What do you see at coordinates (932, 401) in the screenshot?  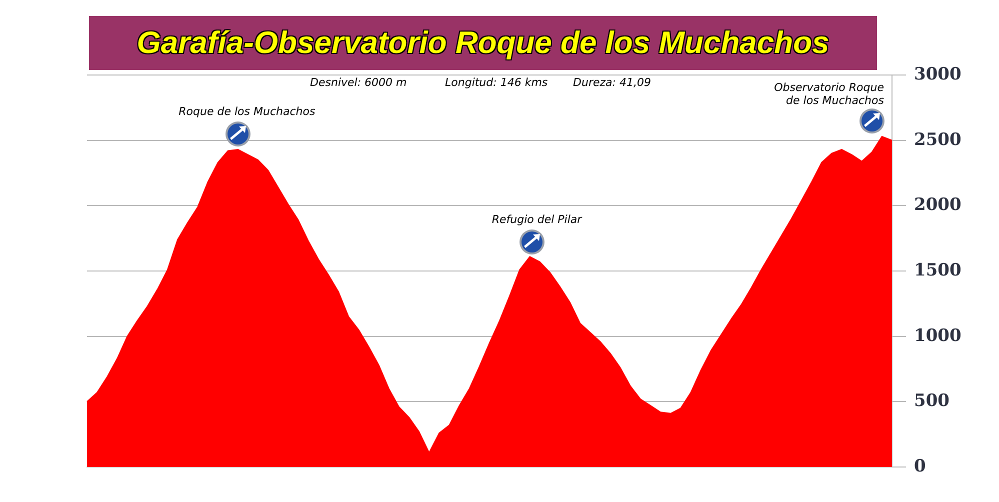 I see `y-tick-label: 500` at bounding box center [932, 401].